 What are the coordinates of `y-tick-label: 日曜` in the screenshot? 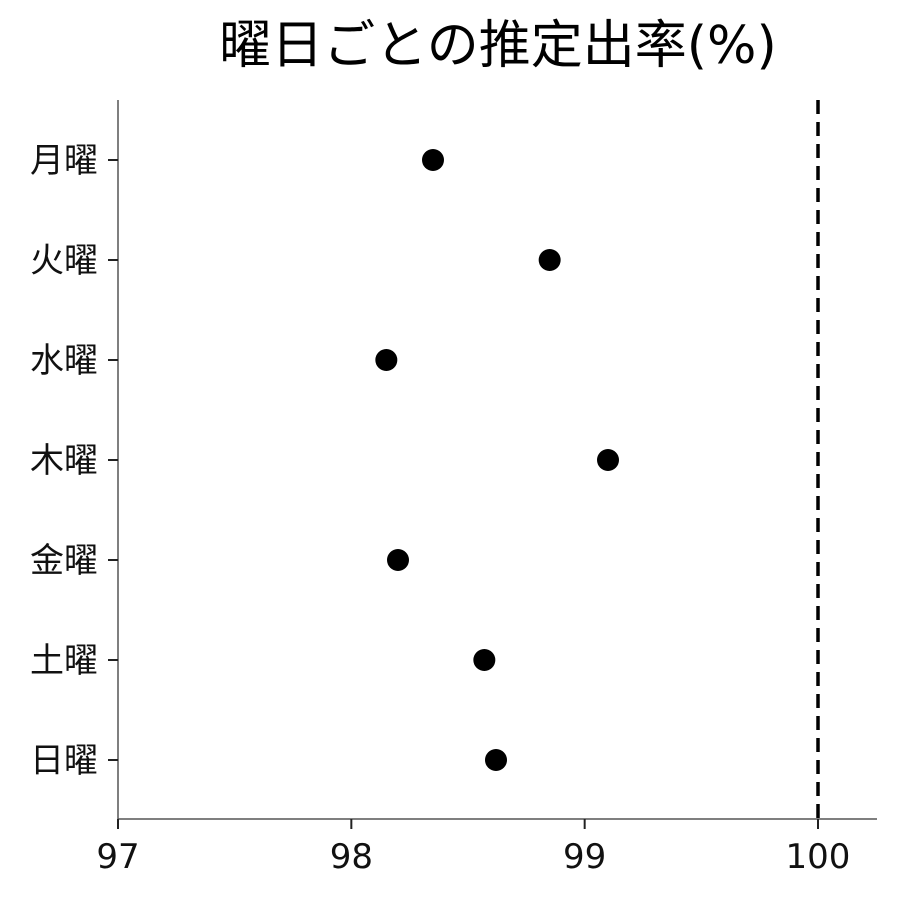 It's located at (64, 761).